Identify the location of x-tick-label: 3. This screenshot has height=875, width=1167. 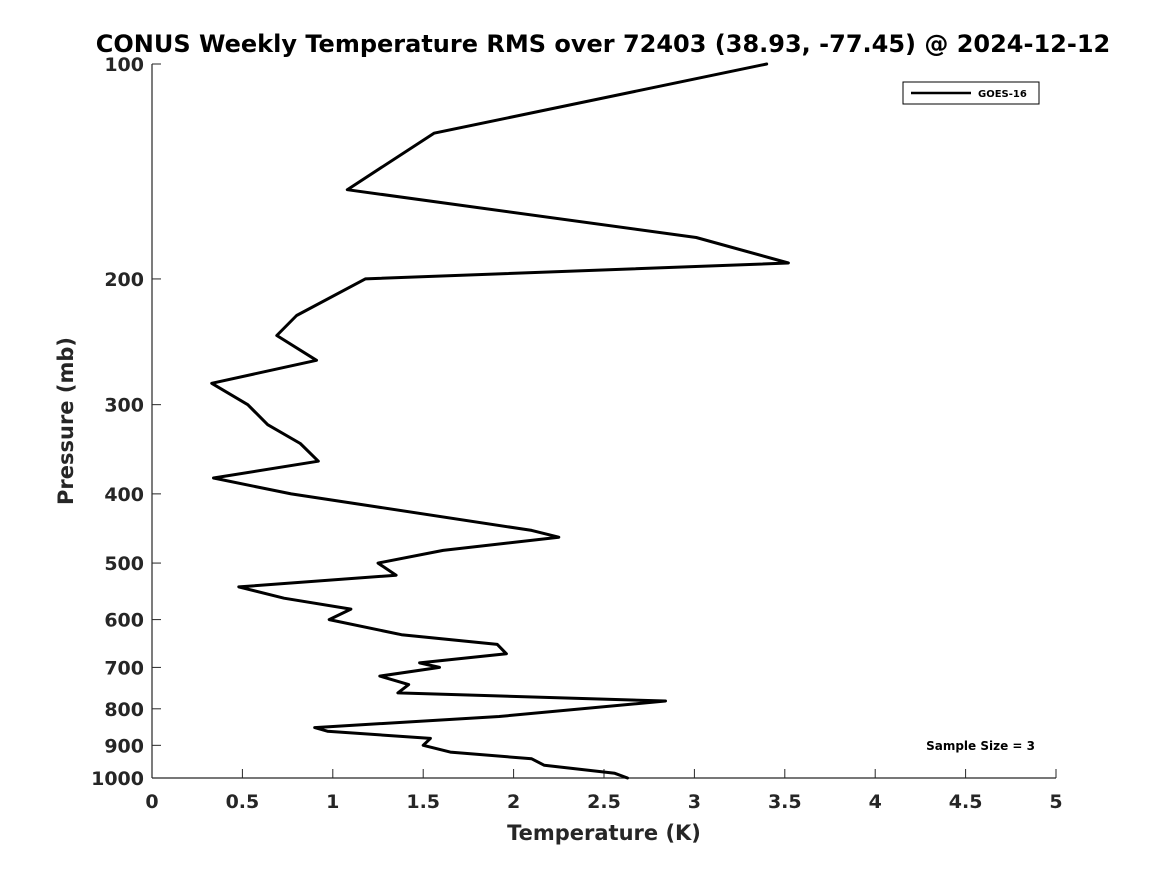
(694, 802).